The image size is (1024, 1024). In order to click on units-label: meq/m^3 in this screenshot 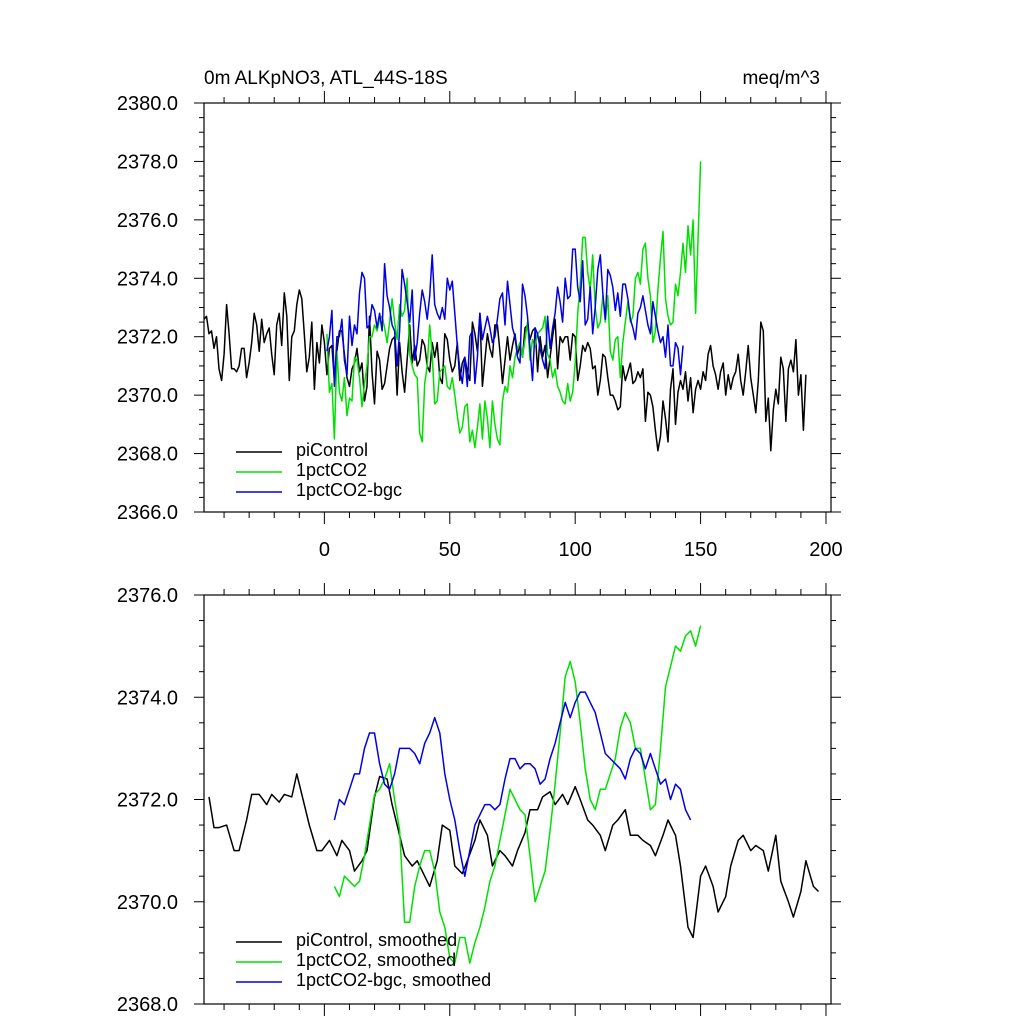, I will do `click(781, 78)`.